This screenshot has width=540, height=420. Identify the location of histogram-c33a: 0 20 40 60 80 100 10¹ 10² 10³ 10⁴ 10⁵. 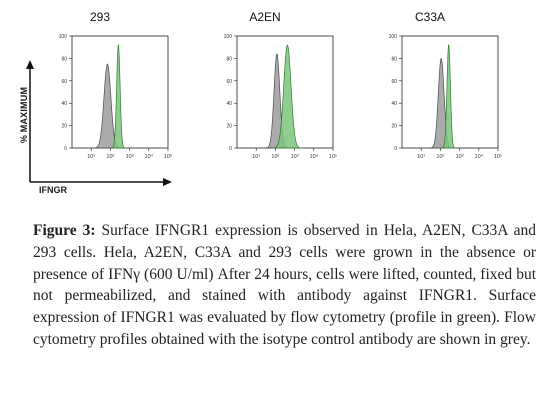
(446, 97).